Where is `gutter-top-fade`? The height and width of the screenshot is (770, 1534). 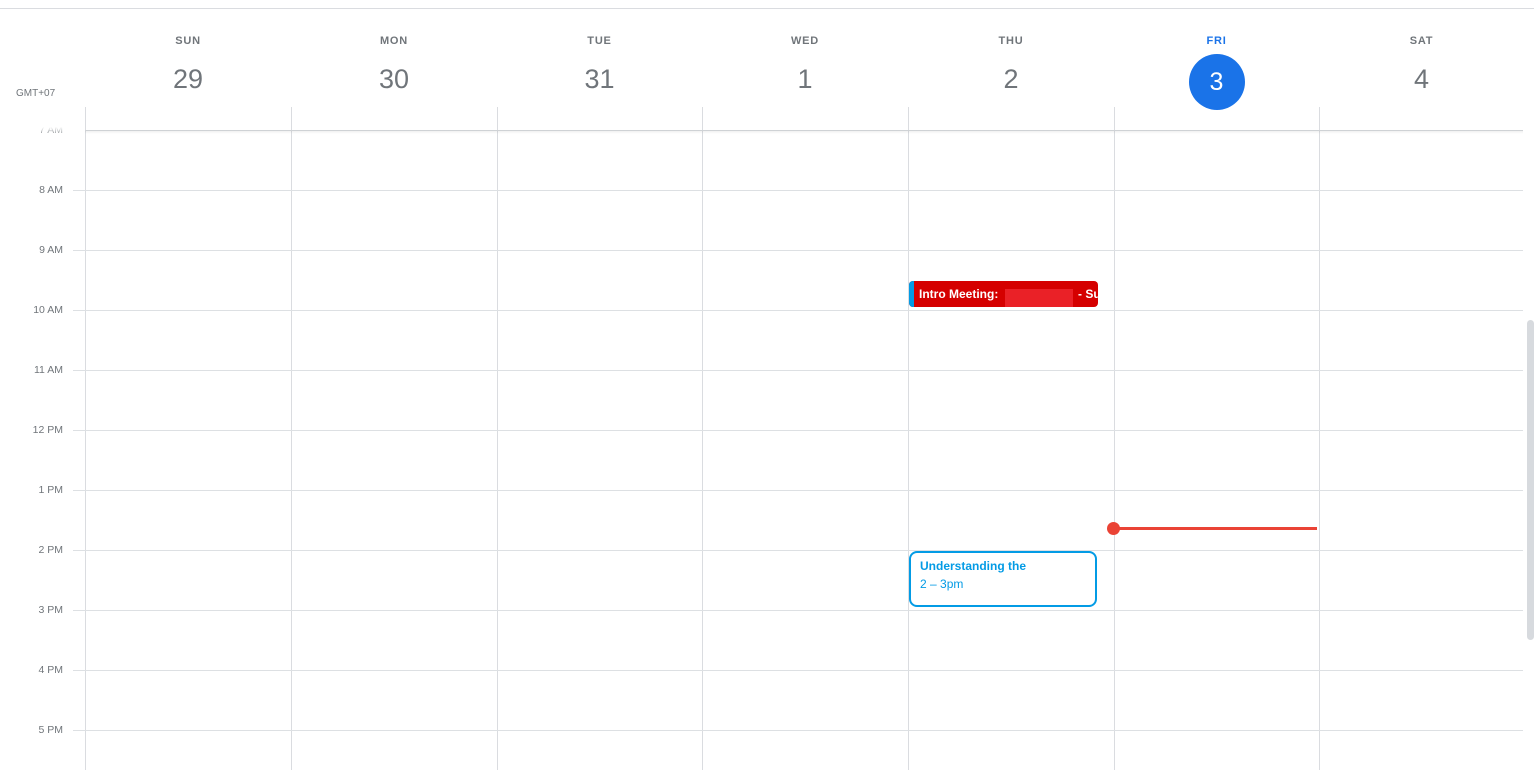 gutter-top-fade is located at coordinates (42, 117).